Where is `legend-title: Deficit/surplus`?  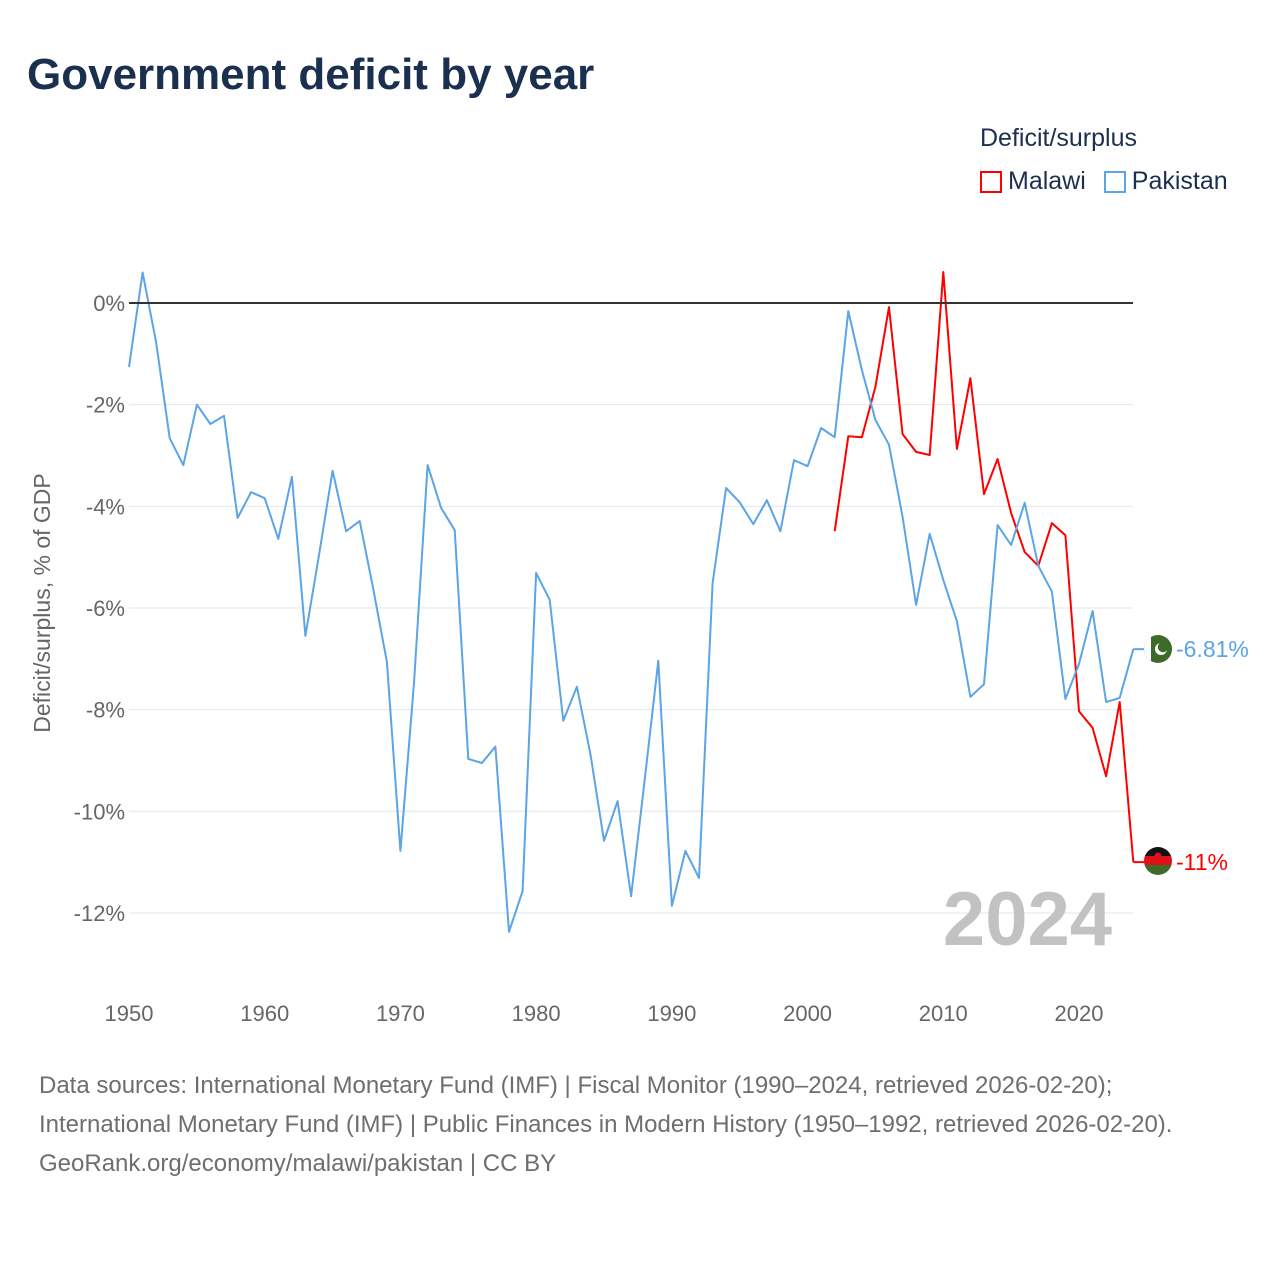 legend-title: Deficit/surplus is located at coordinates (1058, 138).